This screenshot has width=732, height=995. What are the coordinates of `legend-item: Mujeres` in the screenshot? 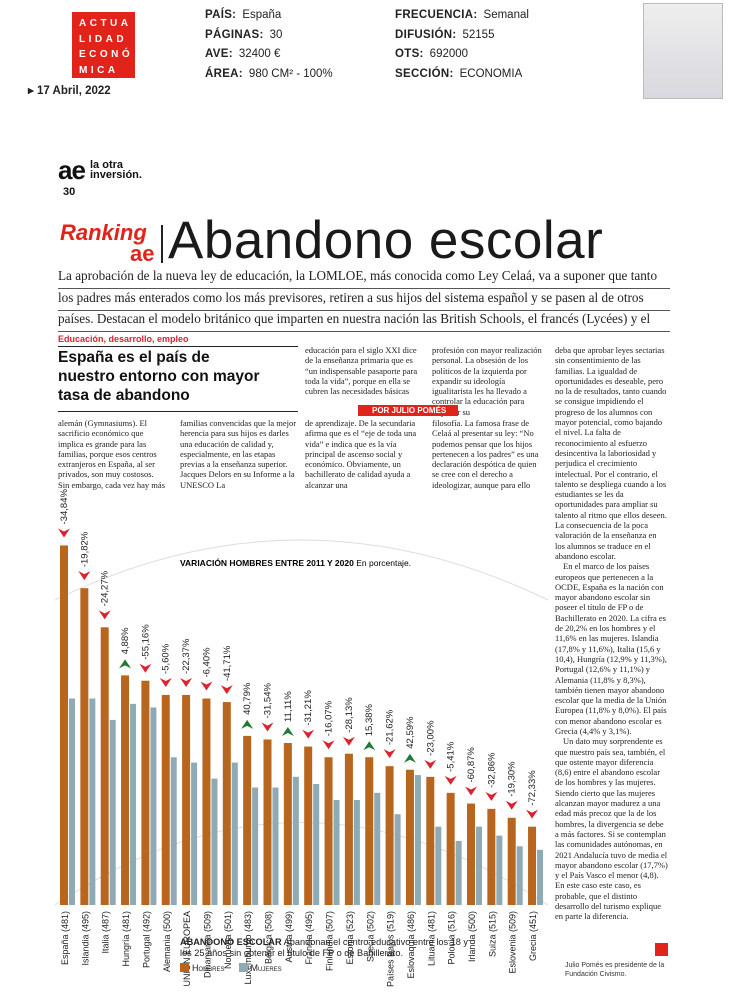 It's located at (260, 968).